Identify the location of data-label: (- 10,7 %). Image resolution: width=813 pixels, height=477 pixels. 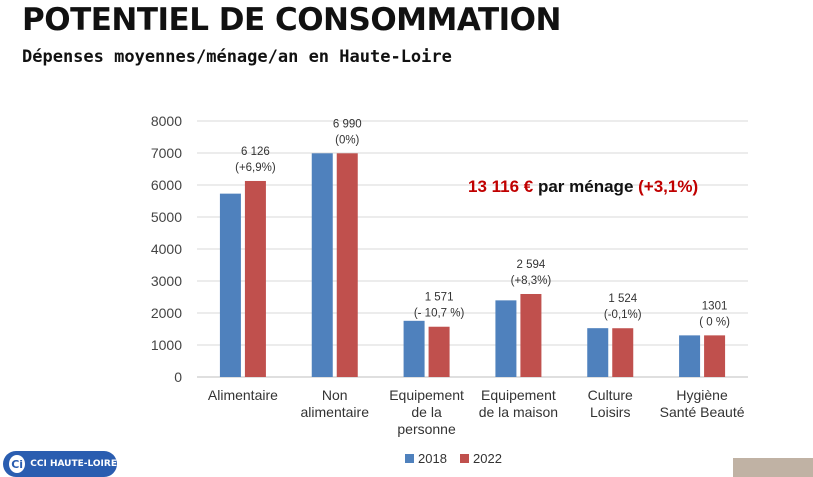
(439, 314).